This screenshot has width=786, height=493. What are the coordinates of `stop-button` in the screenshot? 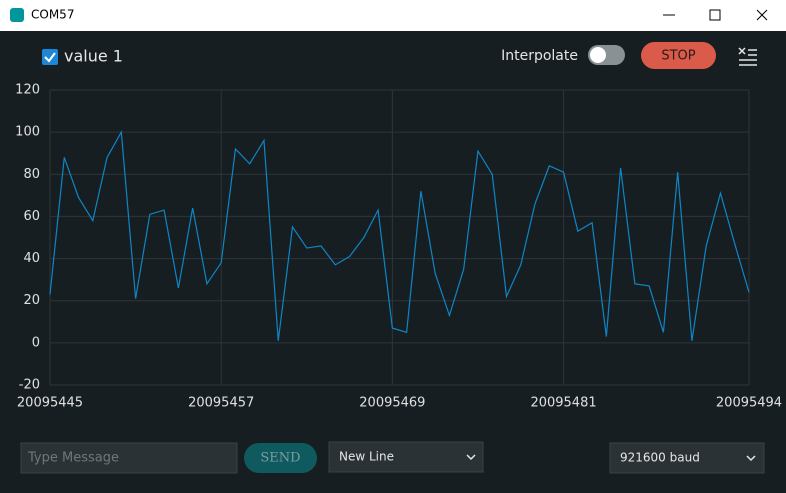 It's located at (678, 55).